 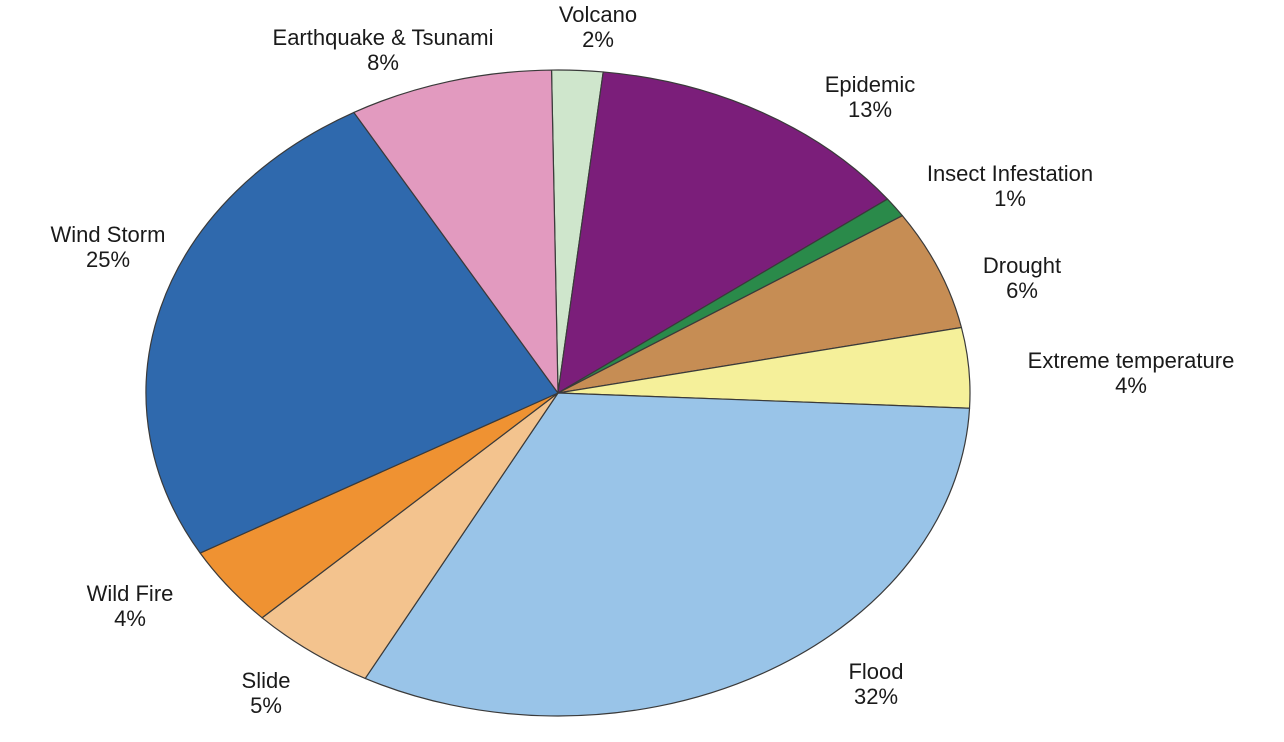 I want to click on slice-label-wind-storm: Wind Storm, so click(x=108, y=234).